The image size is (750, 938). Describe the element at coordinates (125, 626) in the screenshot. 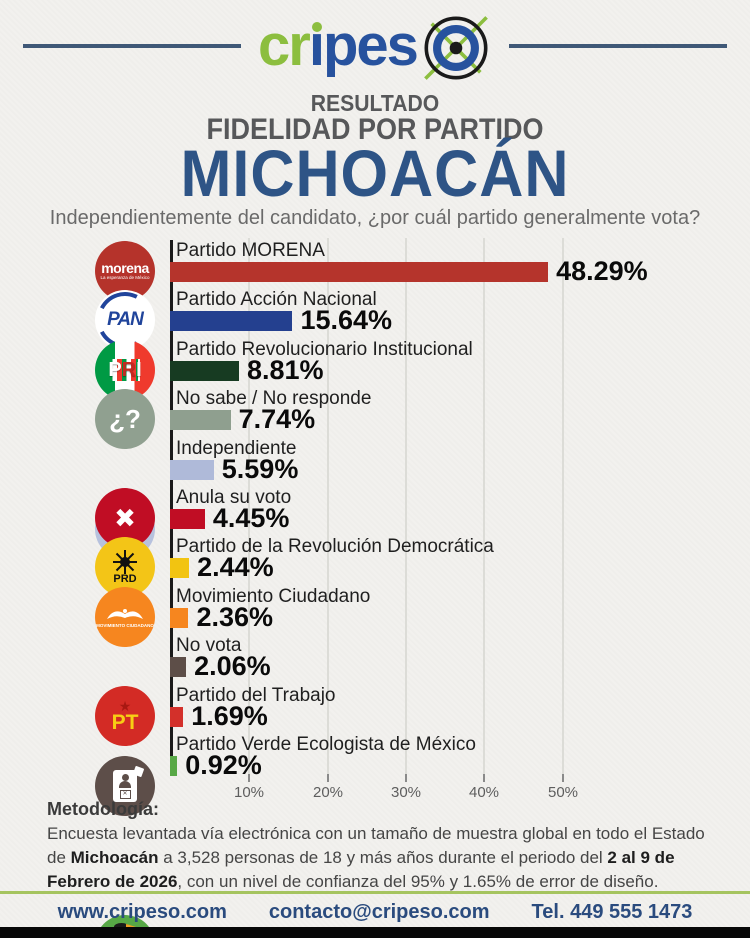

I see `mc-logo-text: MOVIMIENTO CIUDADANO` at that location.